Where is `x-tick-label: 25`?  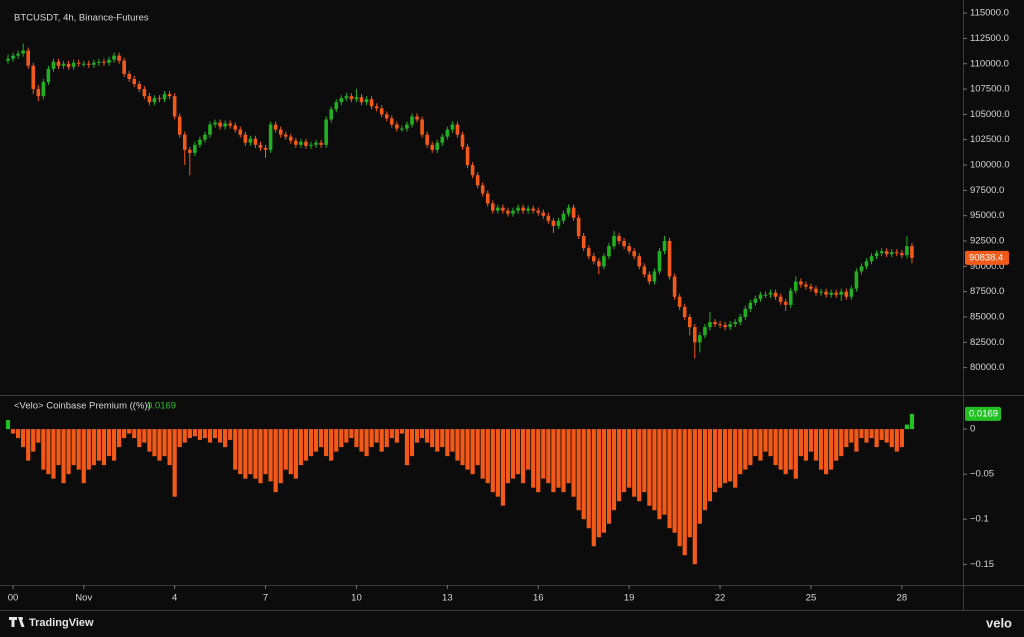 x-tick-label: 25 is located at coordinates (811, 598).